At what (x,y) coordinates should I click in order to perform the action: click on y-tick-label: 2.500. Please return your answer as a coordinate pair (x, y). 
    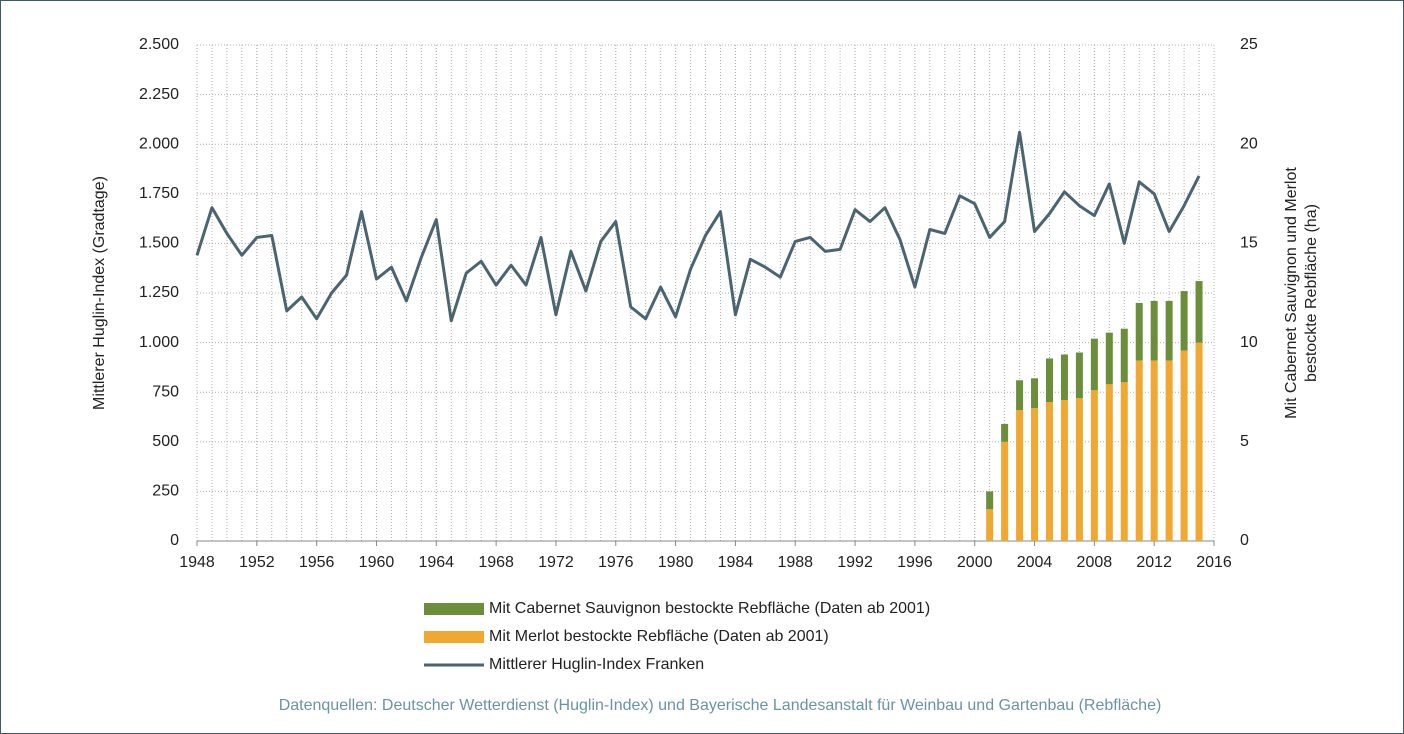
    Looking at the image, I should click on (159, 44).